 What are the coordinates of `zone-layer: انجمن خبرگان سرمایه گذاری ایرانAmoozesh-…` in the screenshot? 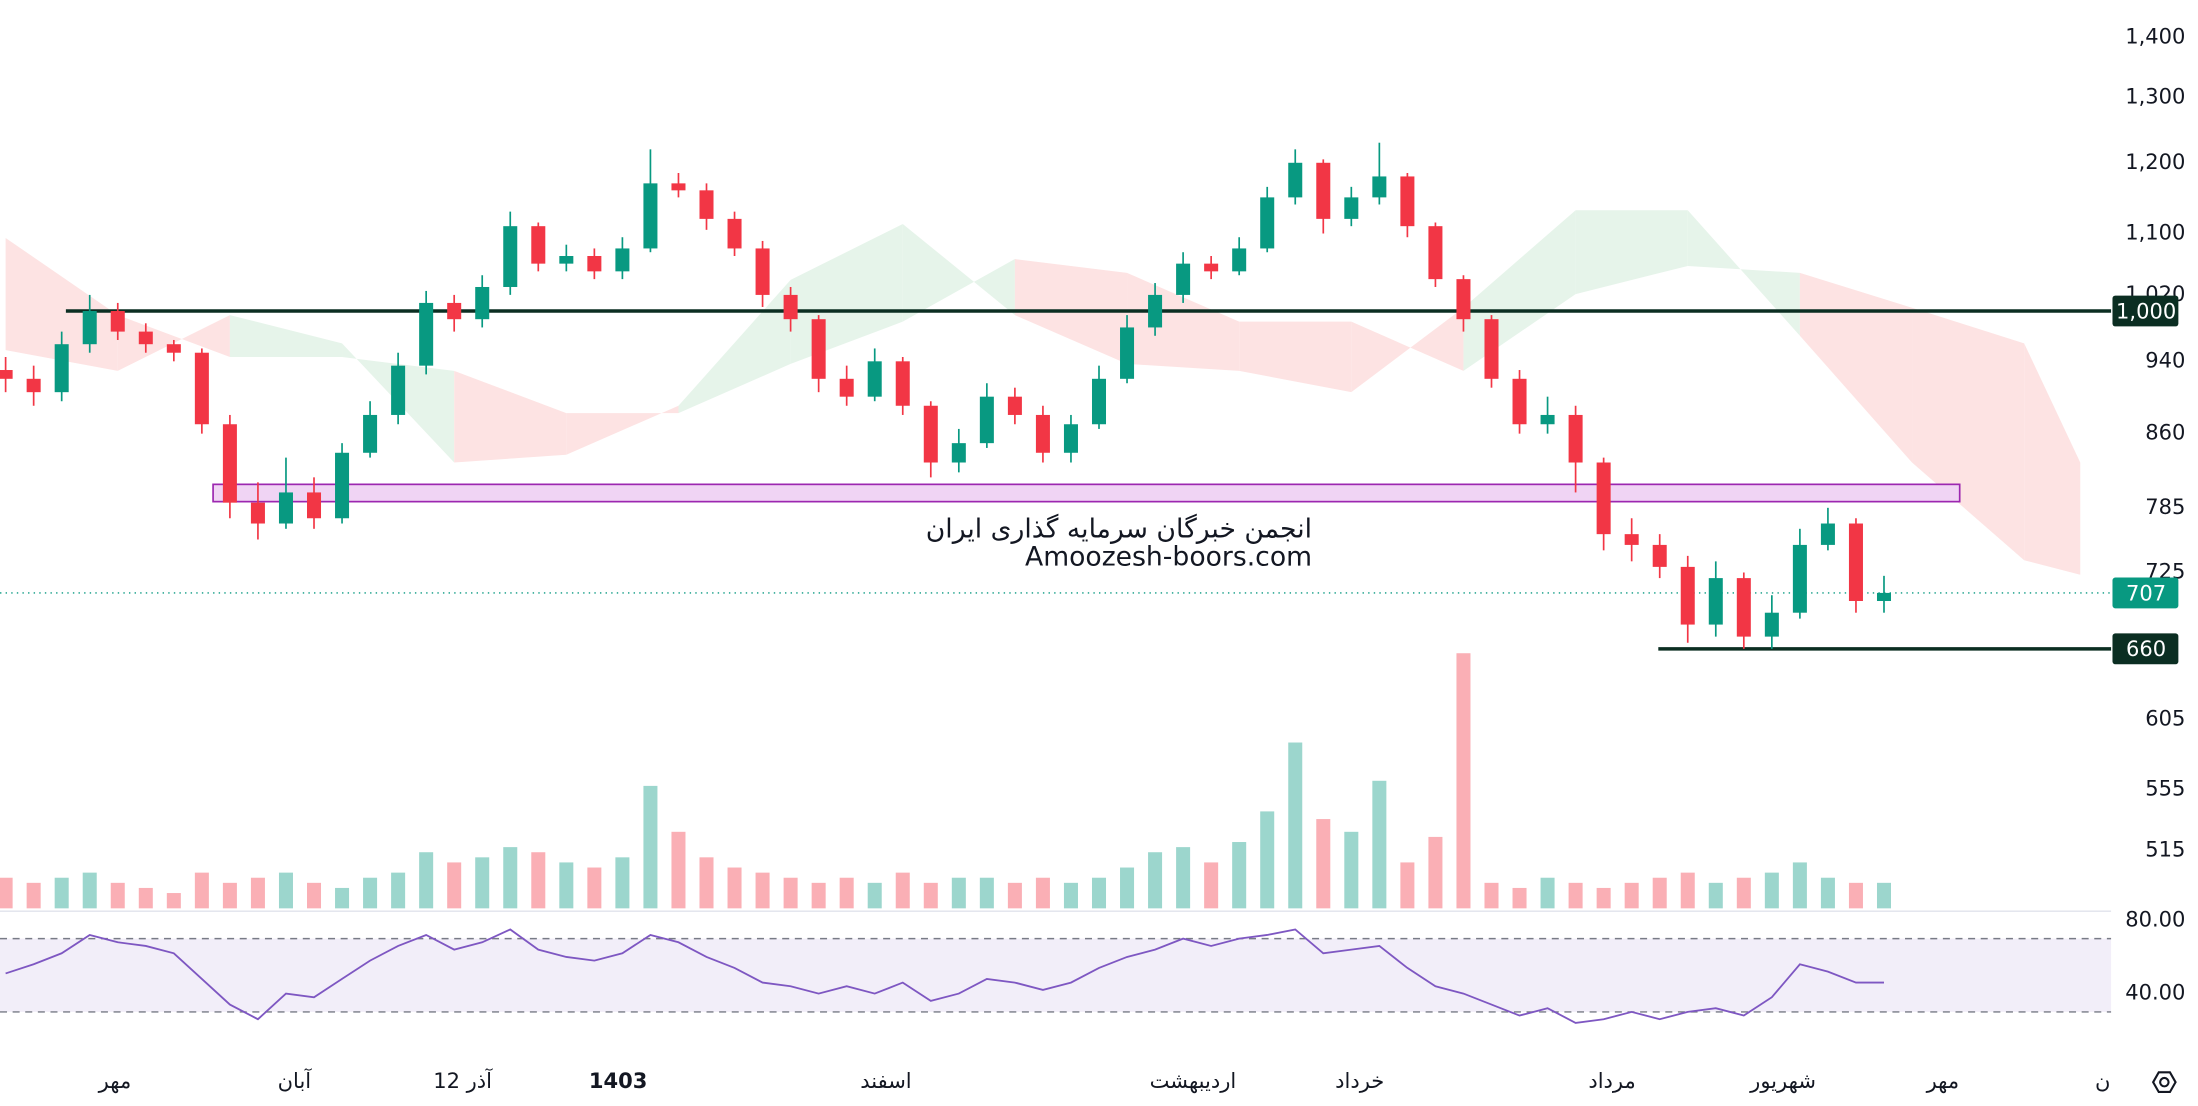 It's located at (1086, 527).